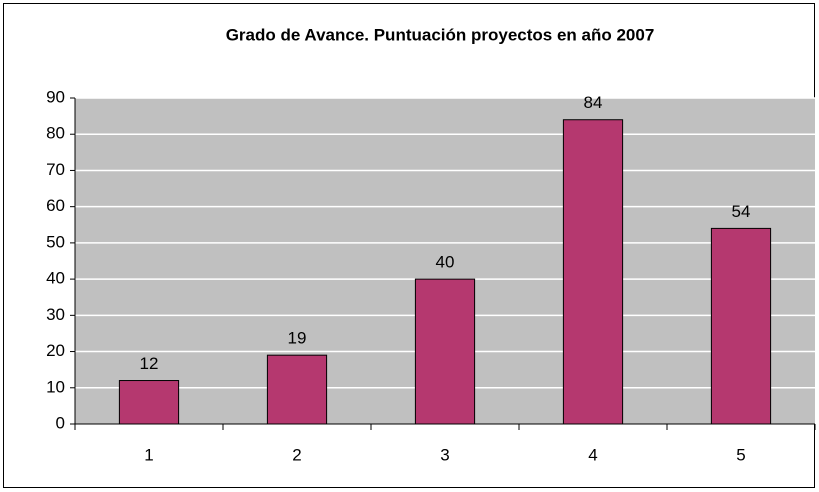 This screenshot has width=819, height=492. Describe the element at coordinates (445, 262) in the screenshot. I see `data-label: 40` at that location.